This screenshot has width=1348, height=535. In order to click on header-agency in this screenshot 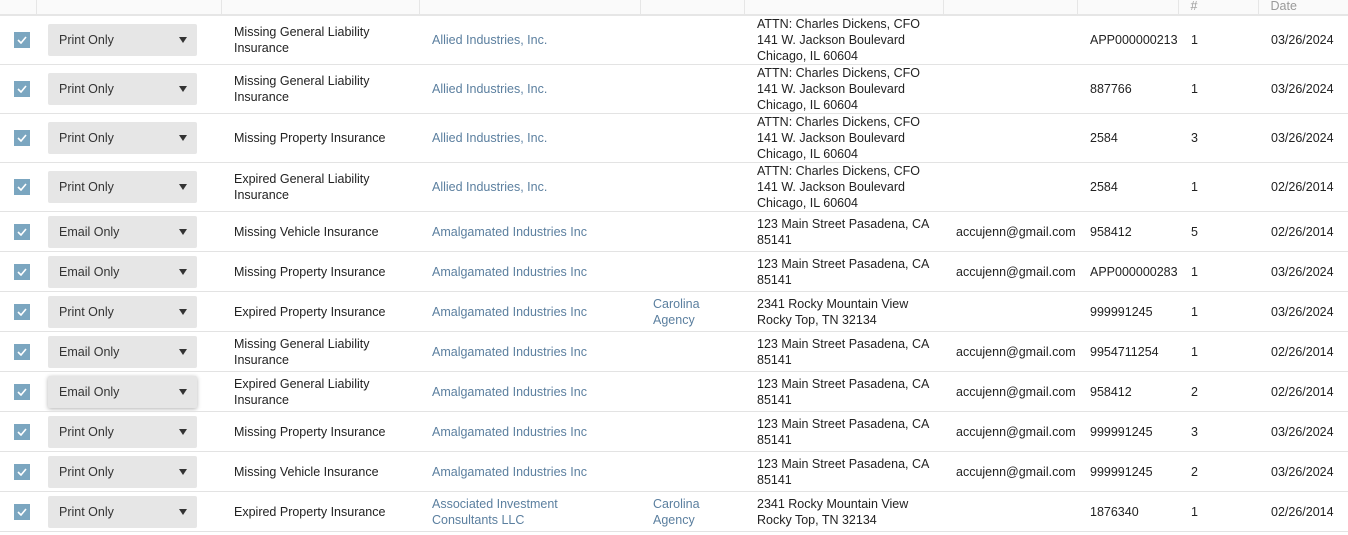, I will do `click(691, 8)`.